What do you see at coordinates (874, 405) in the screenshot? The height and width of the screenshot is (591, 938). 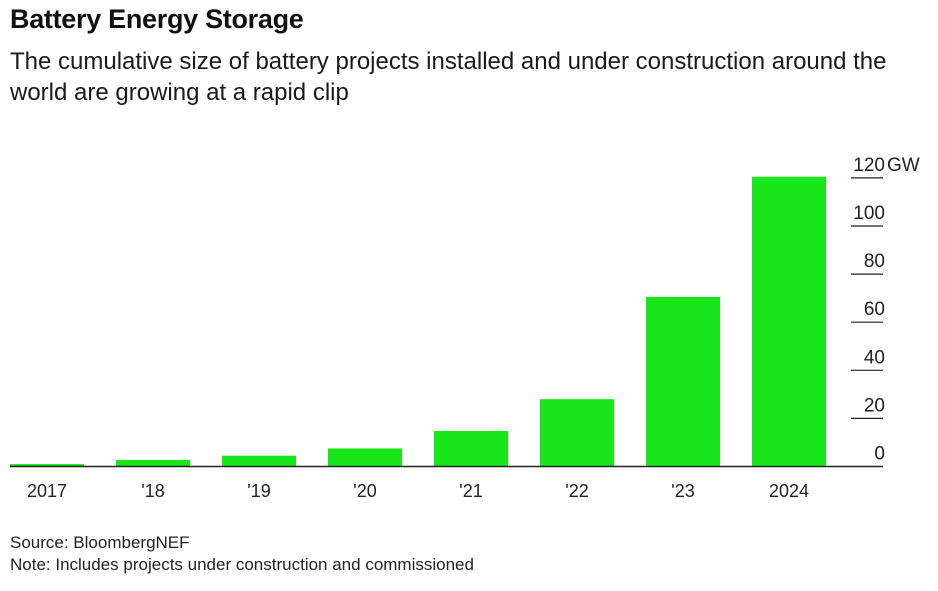 I see `y-tick-label-1: 20` at bounding box center [874, 405].